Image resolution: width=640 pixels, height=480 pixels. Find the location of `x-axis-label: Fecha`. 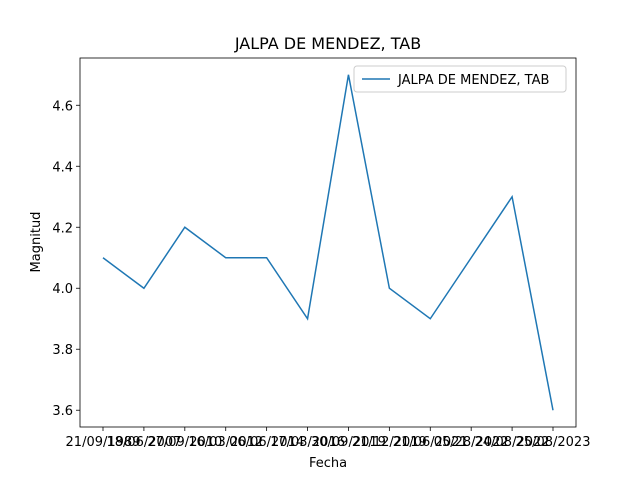

x-axis-label: Fecha is located at coordinates (328, 463).